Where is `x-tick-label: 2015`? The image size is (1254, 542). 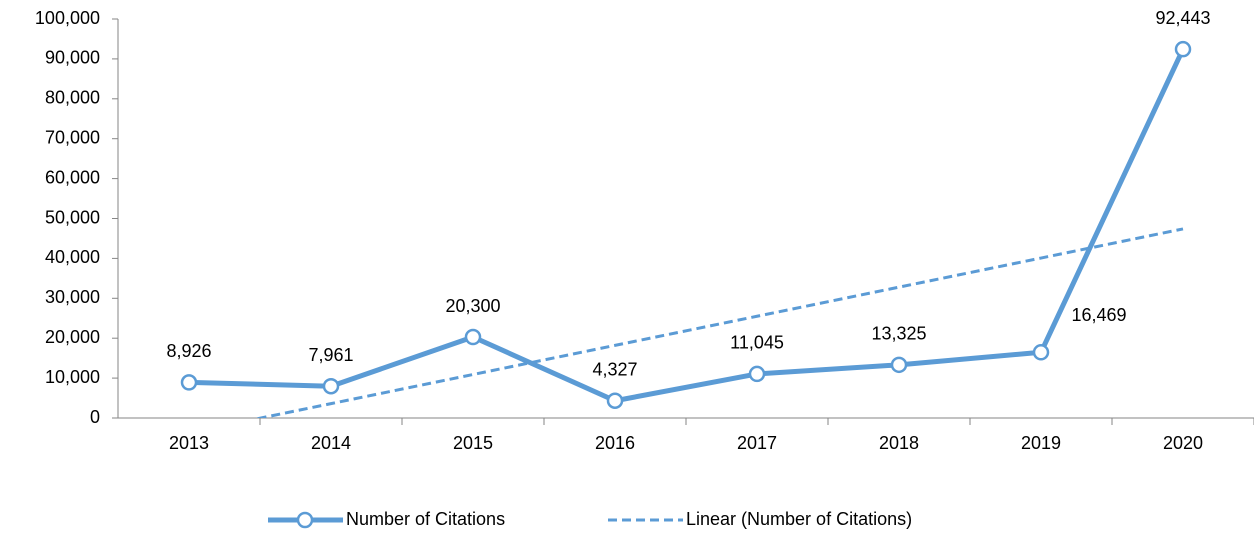 x-tick-label: 2015 is located at coordinates (473, 443).